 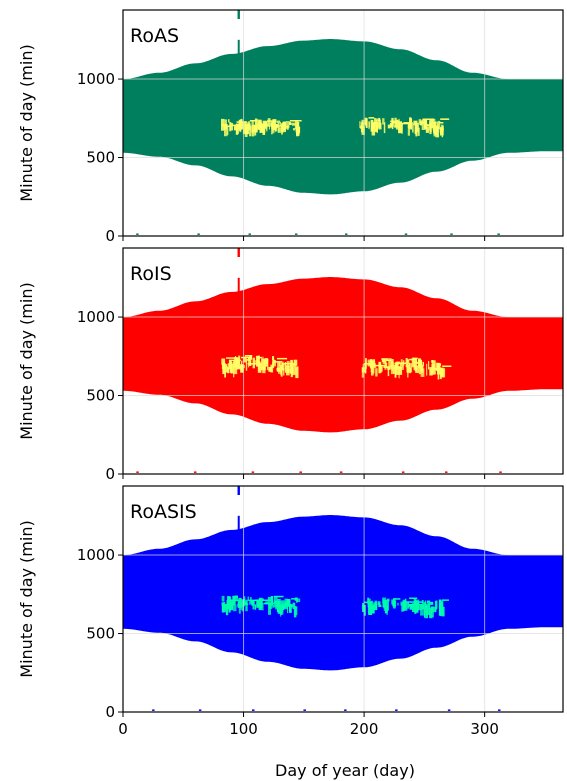 What do you see at coordinates (243, 729) in the screenshot?
I see `x-tick-label: 100` at bounding box center [243, 729].